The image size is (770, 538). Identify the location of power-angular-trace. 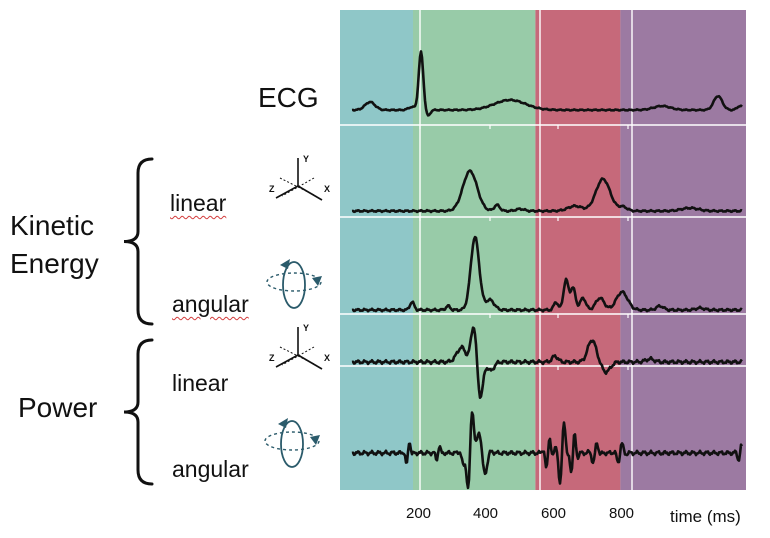
(547, 450).